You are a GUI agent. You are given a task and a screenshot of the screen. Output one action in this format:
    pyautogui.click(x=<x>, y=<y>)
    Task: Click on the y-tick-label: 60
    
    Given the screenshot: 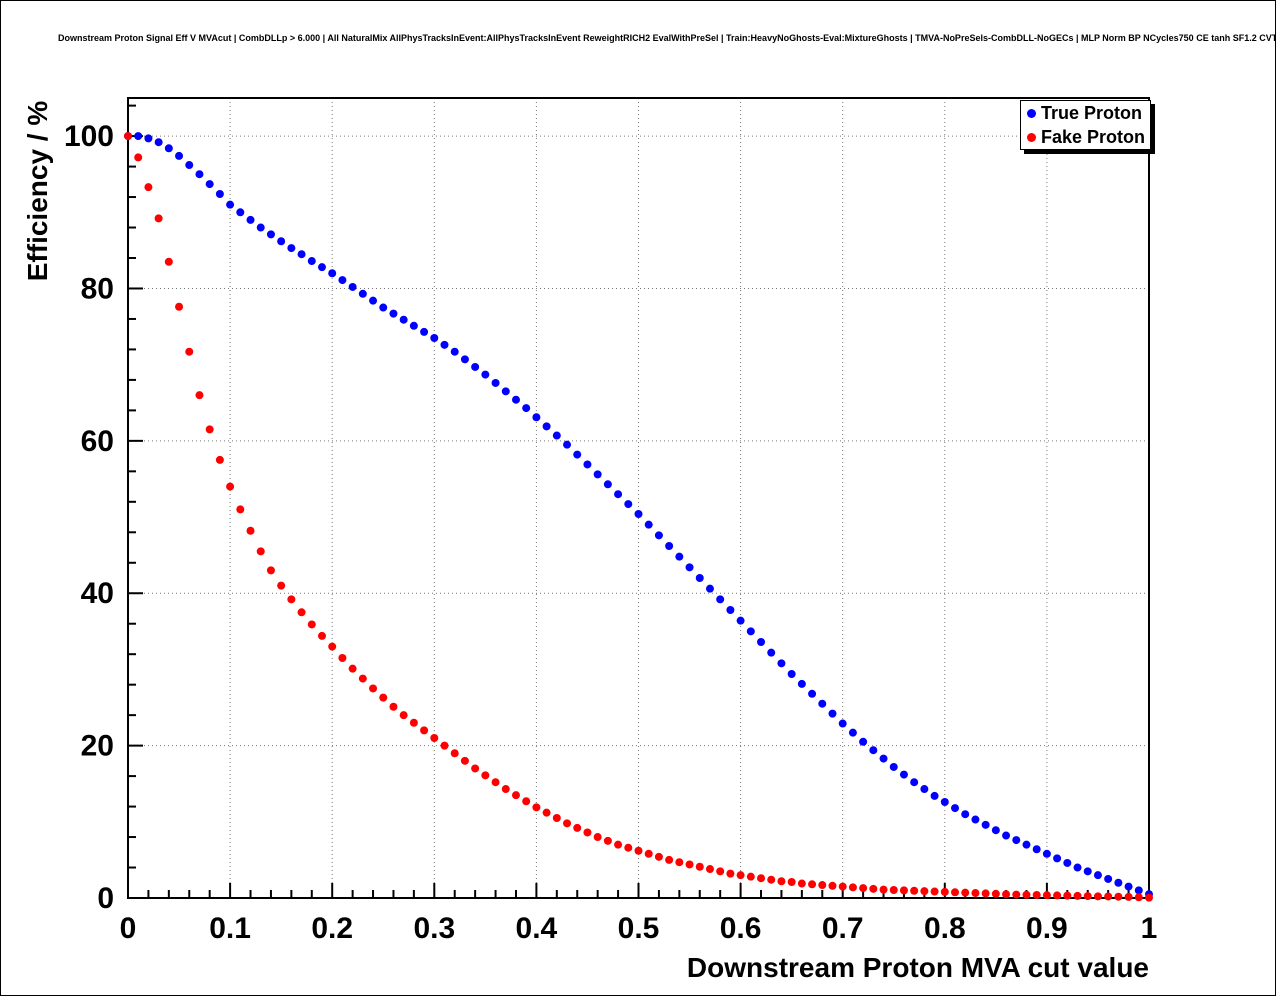 What is the action you would take?
    pyautogui.click(x=97, y=441)
    